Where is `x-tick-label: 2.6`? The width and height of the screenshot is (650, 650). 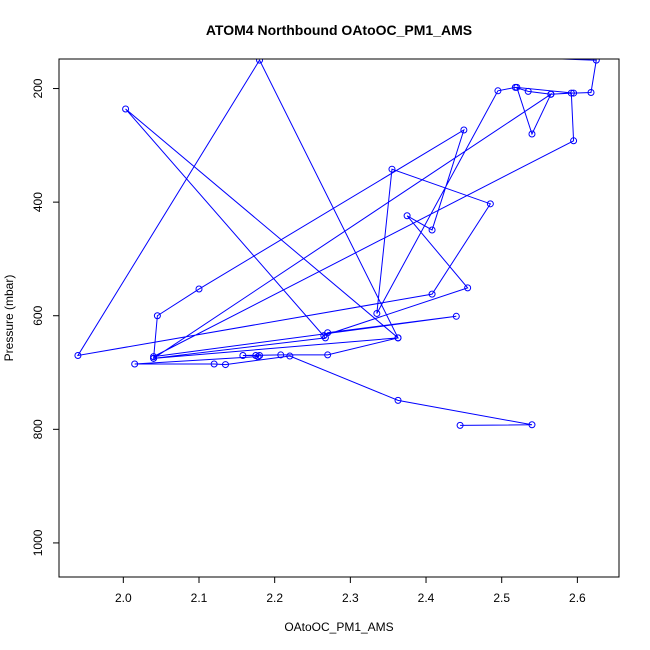
x-tick-label: 2.6 is located at coordinates (577, 598).